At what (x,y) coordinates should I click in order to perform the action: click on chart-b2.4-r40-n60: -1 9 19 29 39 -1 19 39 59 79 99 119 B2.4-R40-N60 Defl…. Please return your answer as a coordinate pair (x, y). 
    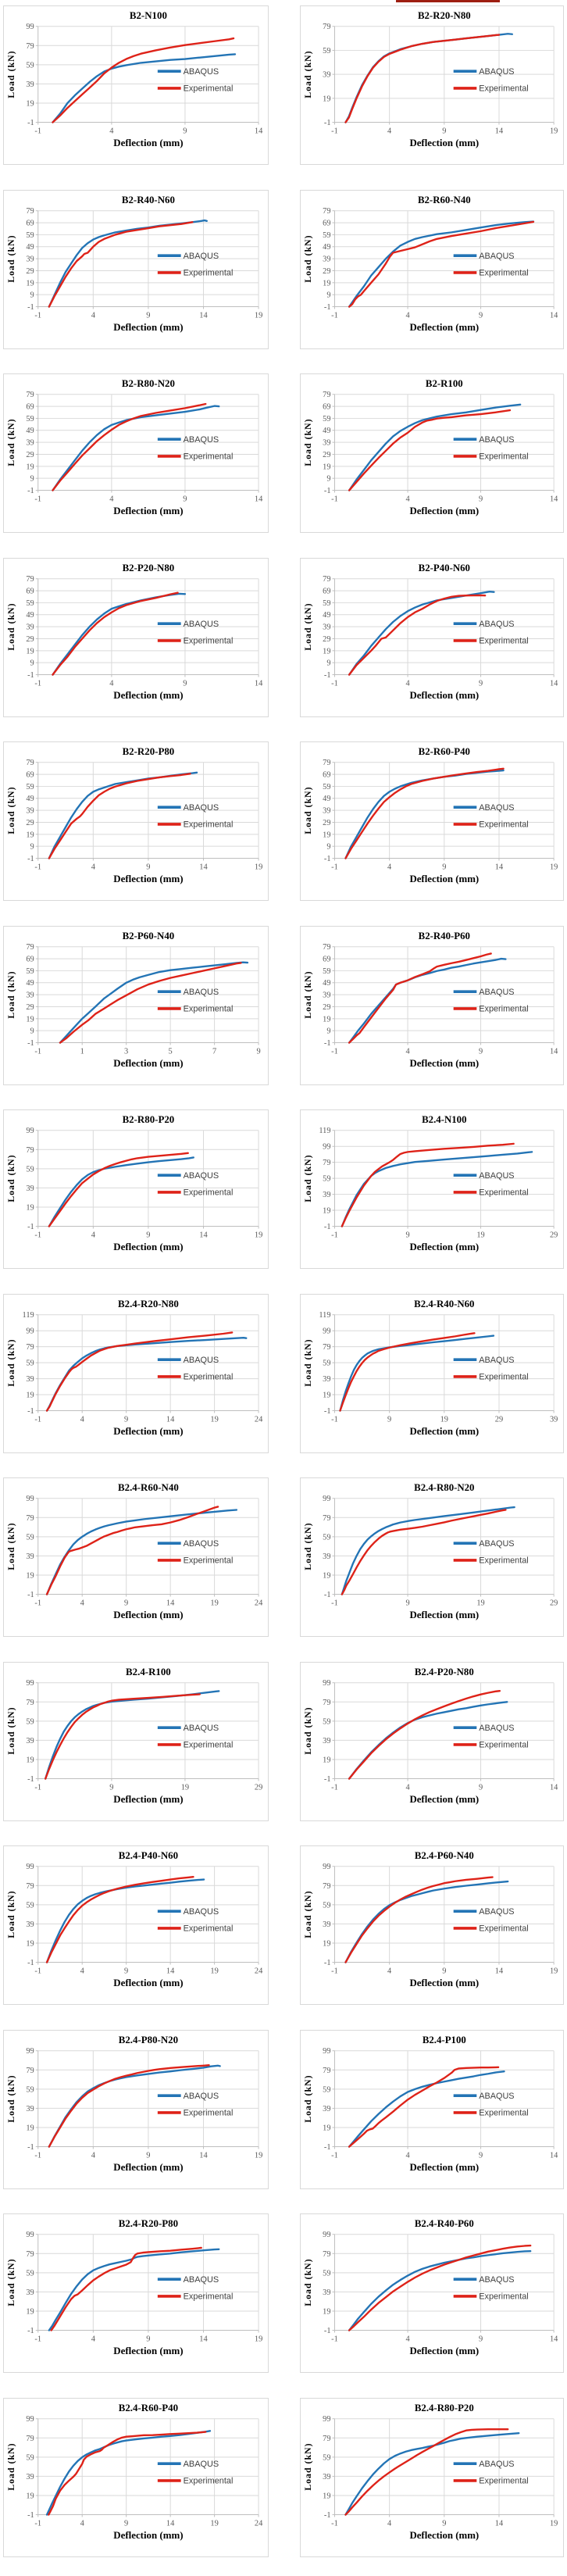
    Looking at the image, I should click on (432, 1373).